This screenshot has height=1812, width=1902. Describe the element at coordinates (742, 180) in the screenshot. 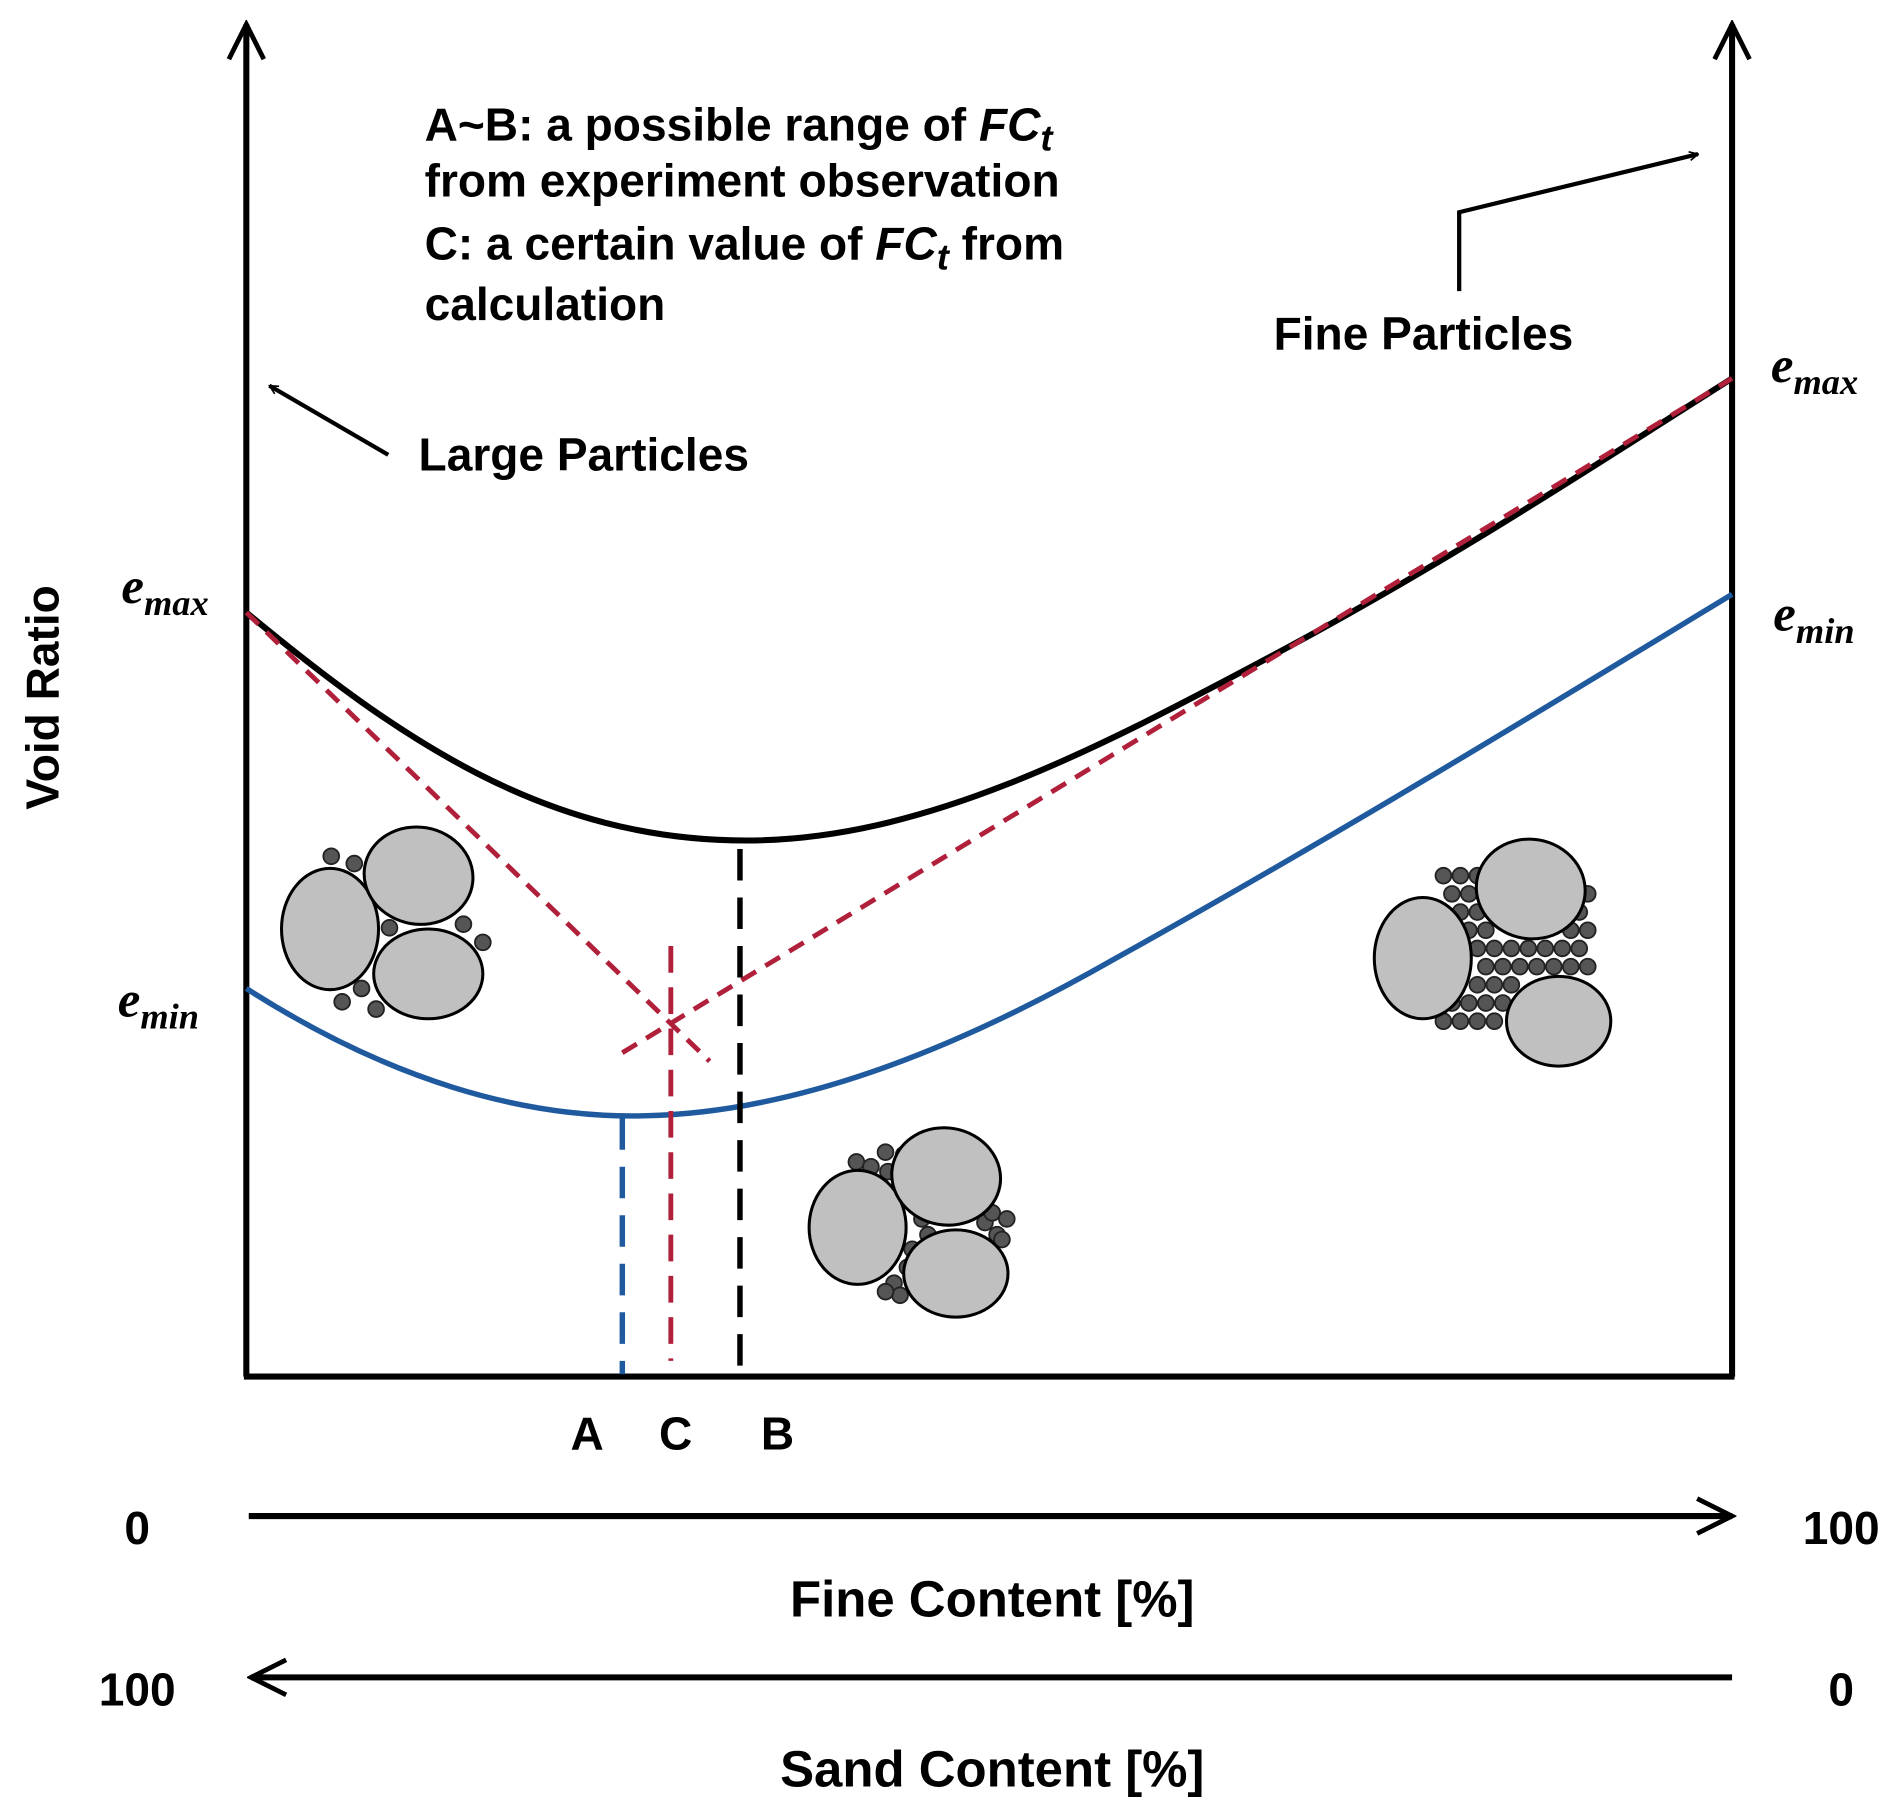

I see `annotation-line: from experiment observation` at that location.